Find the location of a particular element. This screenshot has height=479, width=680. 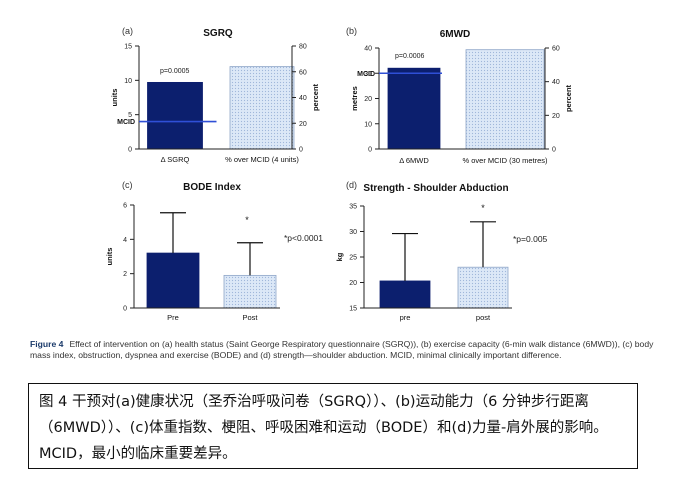

panel-label: (a) is located at coordinates (127, 31).